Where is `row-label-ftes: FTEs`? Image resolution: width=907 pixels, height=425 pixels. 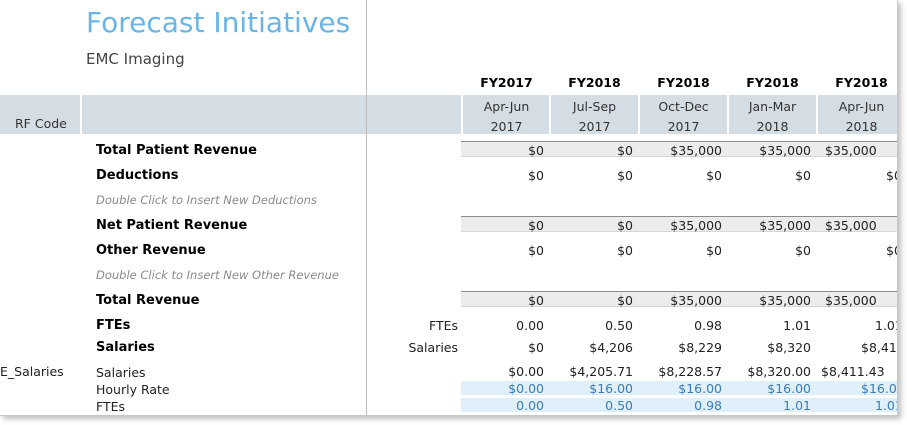
row-label-ftes: FTEs is located at coordinates (113, 325).